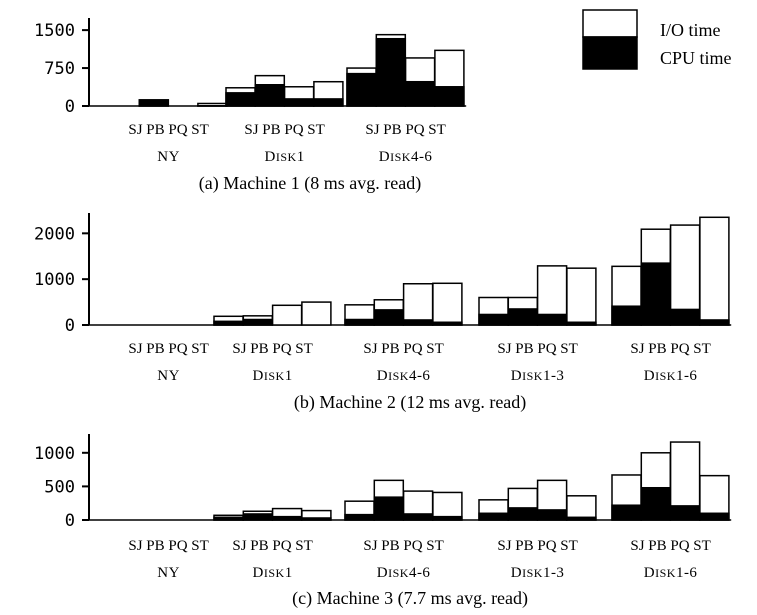 This screenshot has height=615, width=757. Describe the element at coordinates (657, 39) in the screenshot. I see `legend: I/O time CPU time` at that location.